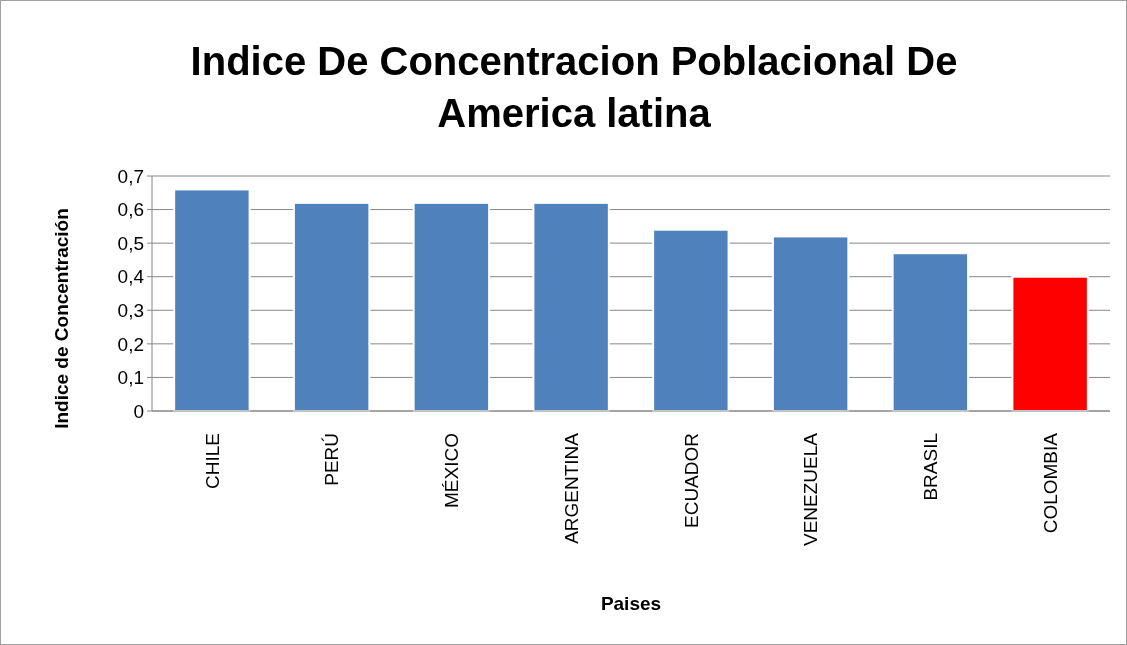 The height and width of the screenshot is (645, 1127). I want to click on y-axis-title: Indice de Concentración, so click(61, 318).